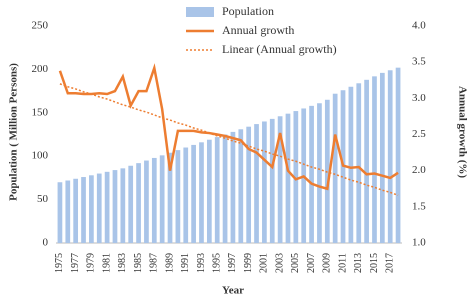  What do you see at coordinates (40, 26) in the screenshot?
I see `y-tick-label: 250` at bounding box center [40, 26].